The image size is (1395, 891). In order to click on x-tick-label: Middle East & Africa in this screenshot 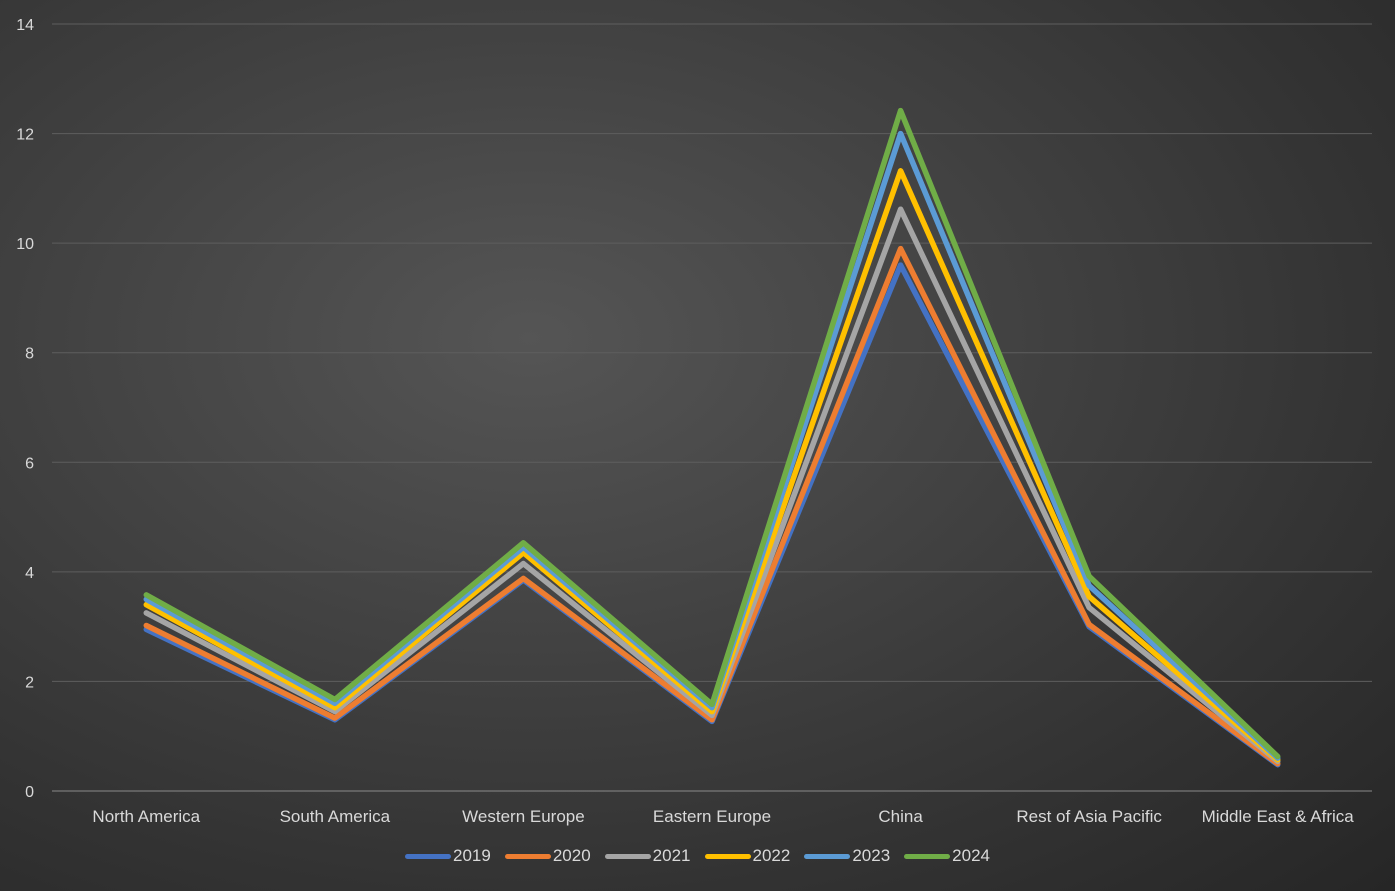, I will do `click(1278, 816)`.